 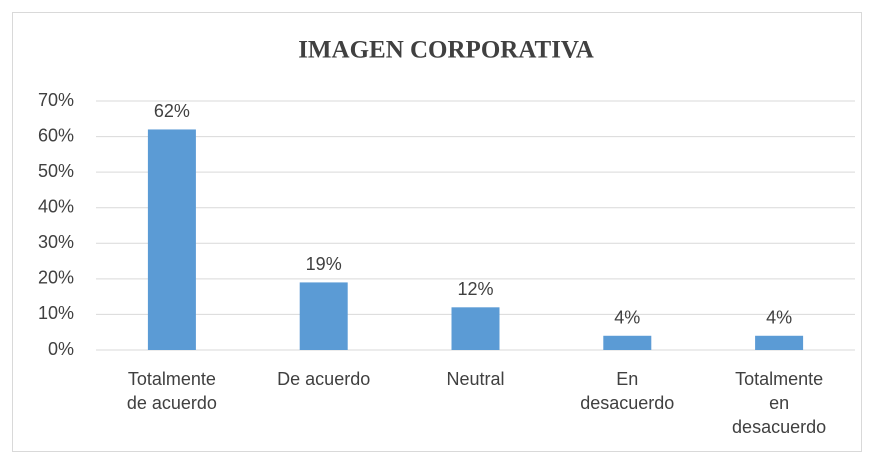 What do you see at coordinates (56, 171) in the screenshot?
I see `y-tick-label: 50%` at bounding box center [56, 171].